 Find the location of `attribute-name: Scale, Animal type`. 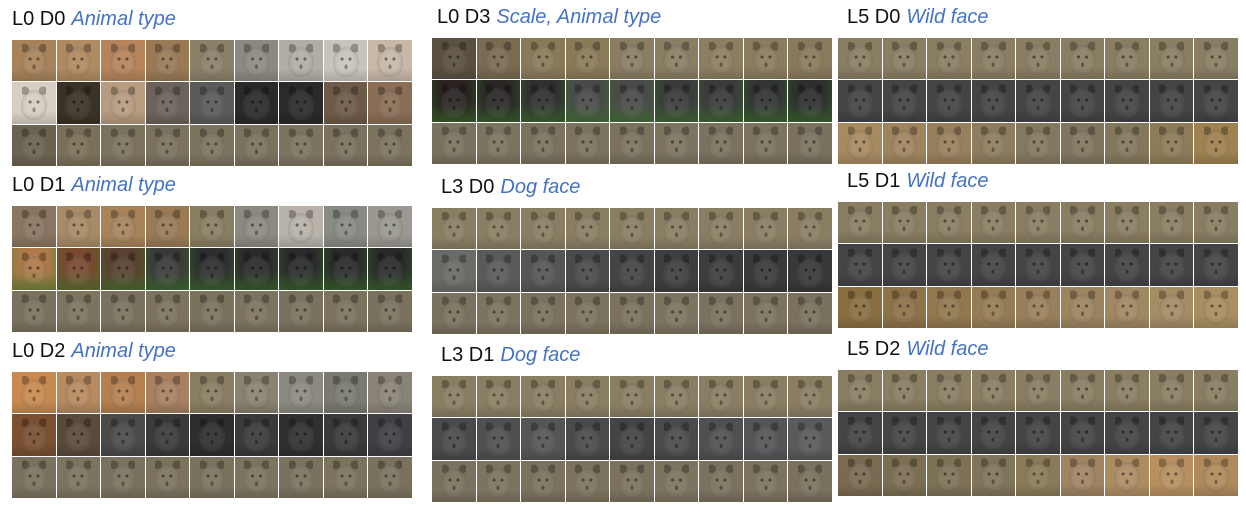

attribute-name: Scale, Animal type is located at coordinates (579, 17).